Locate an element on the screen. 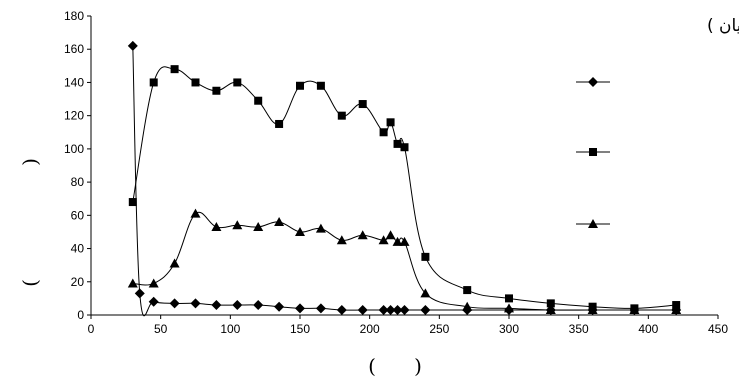 This screenshot has height=380, width=739. legend-entry-diamond is located at coordinates (593, 82).